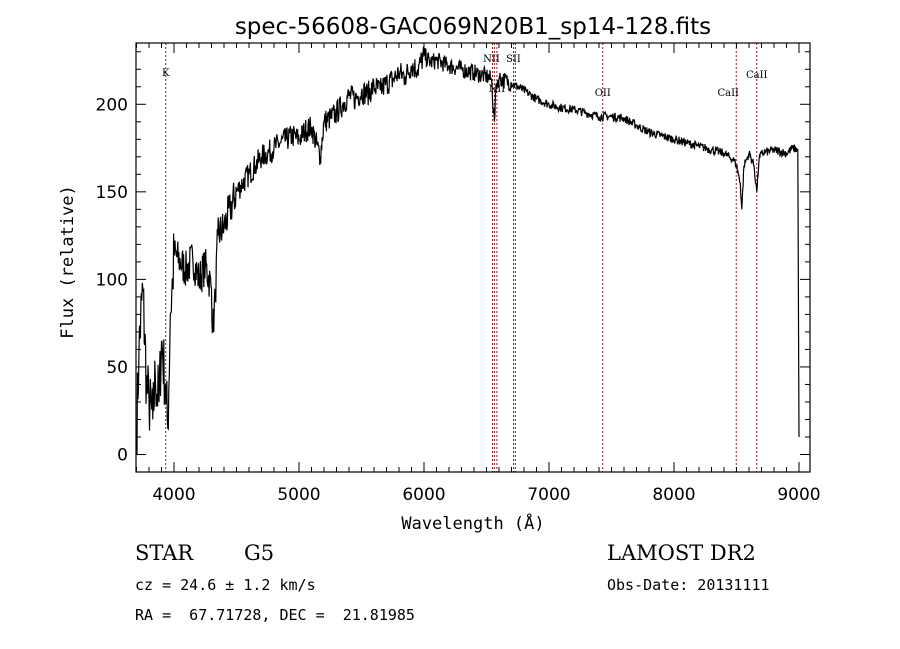  I want to click on y-axis-label: Flux (relative), so click(68, 262).